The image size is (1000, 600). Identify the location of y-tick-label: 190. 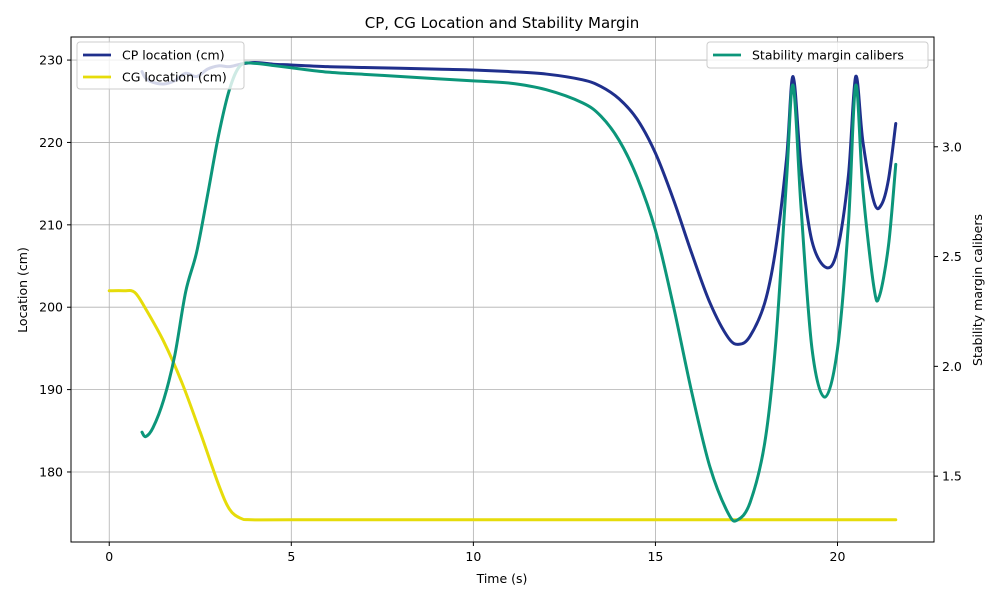
(51, 389).